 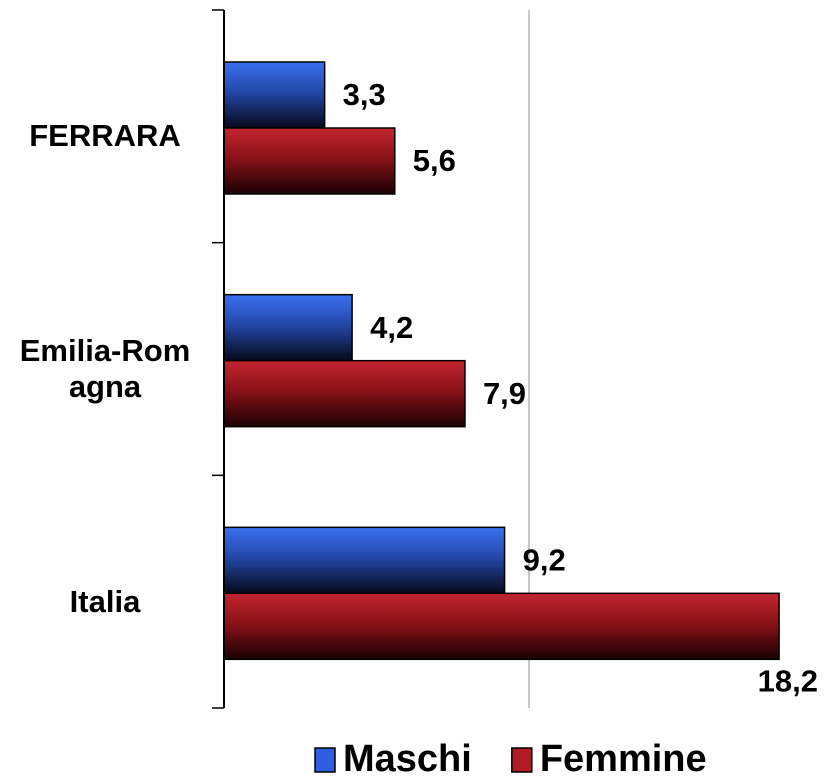 What do you see at coordinates (391, 327) in the screenshot?
I see `data-label: 4,2` at bounding box center [391, 327].